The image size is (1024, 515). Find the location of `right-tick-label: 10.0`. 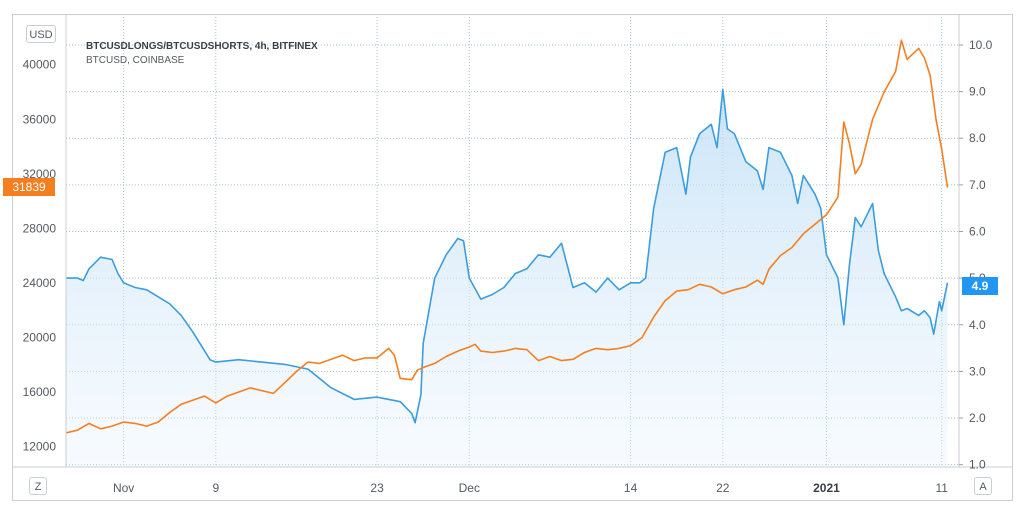

right-tick-label: 10.0 is located at coordinates (981, 45).